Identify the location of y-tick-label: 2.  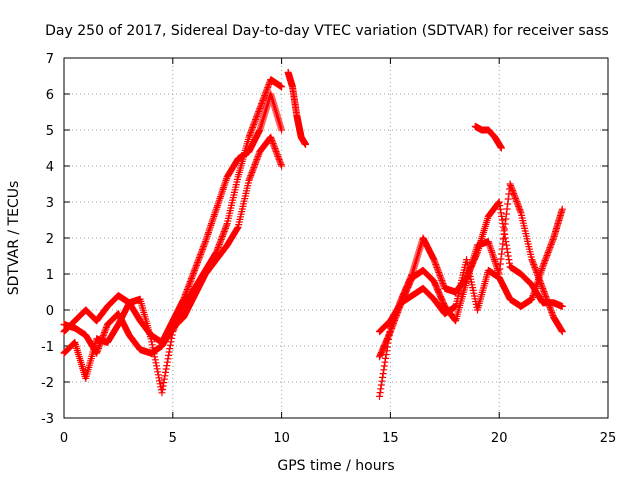
(50, 239).